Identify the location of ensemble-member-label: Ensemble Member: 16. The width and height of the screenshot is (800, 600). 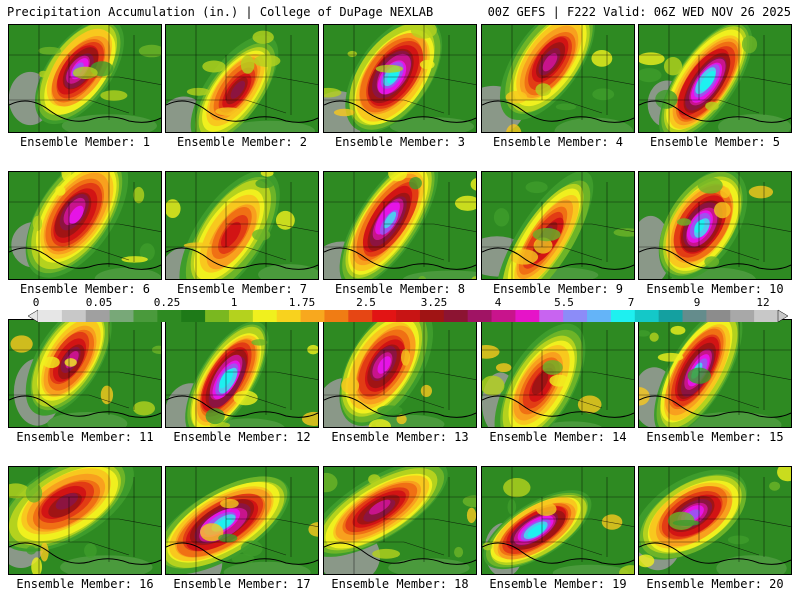
(85, 584).